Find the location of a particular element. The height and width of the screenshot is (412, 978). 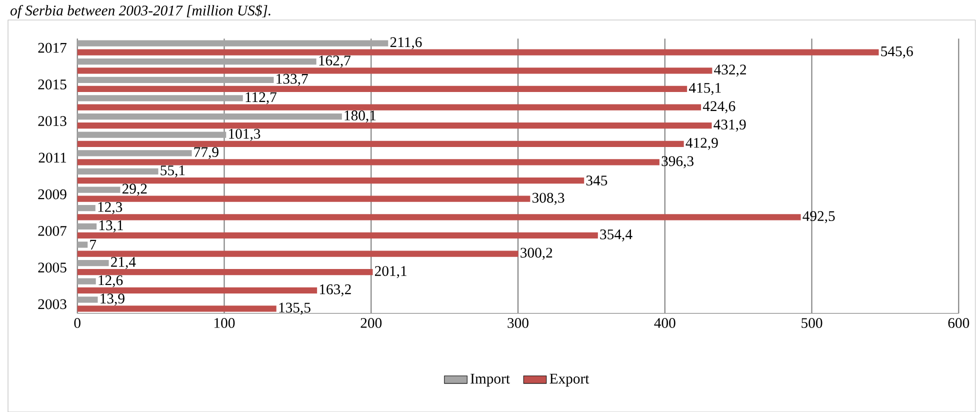

y-tick-label: 2005 is located at coordinates (52, 267).